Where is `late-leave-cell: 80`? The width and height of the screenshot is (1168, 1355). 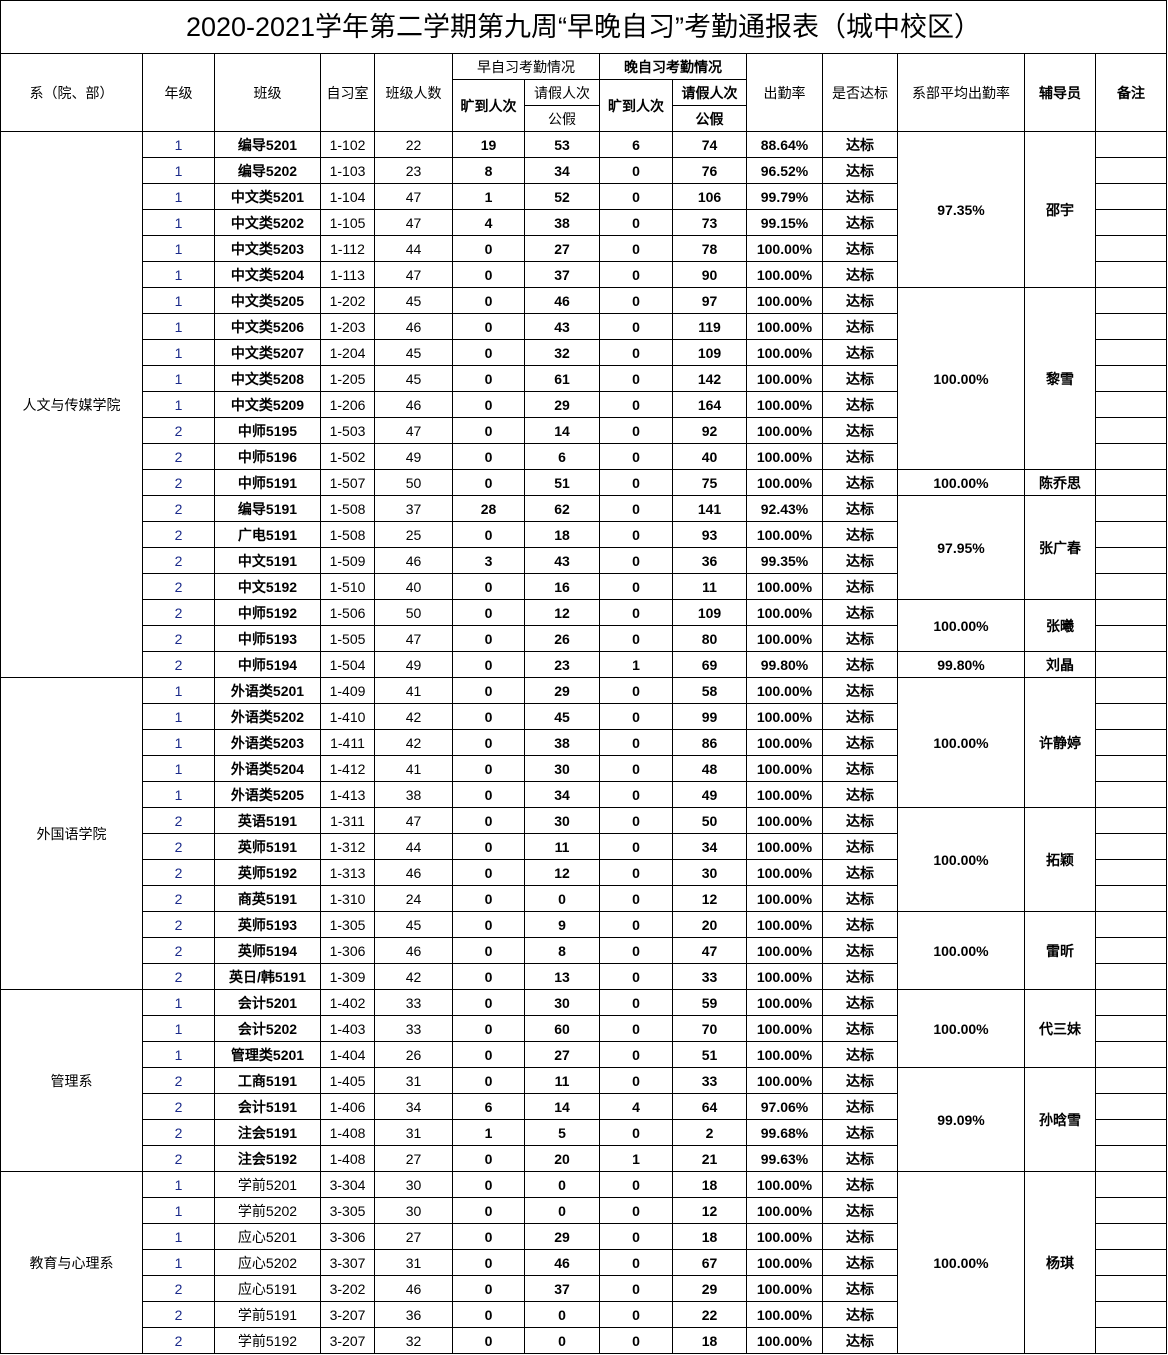 late-leave-cell: 80 is located at coordinates (709, 638).